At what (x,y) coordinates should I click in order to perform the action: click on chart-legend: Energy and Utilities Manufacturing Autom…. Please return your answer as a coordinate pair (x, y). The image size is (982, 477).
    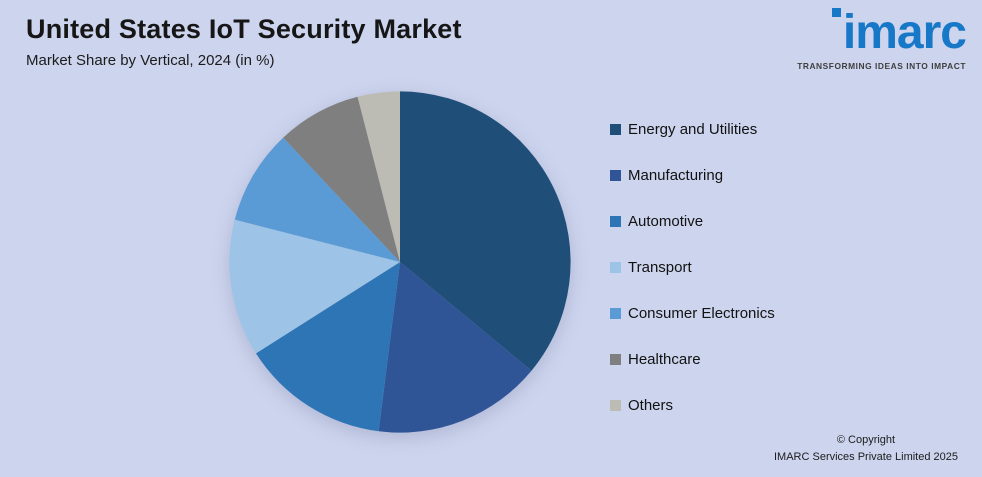
    Looking at the image, I should click on (692, 267).